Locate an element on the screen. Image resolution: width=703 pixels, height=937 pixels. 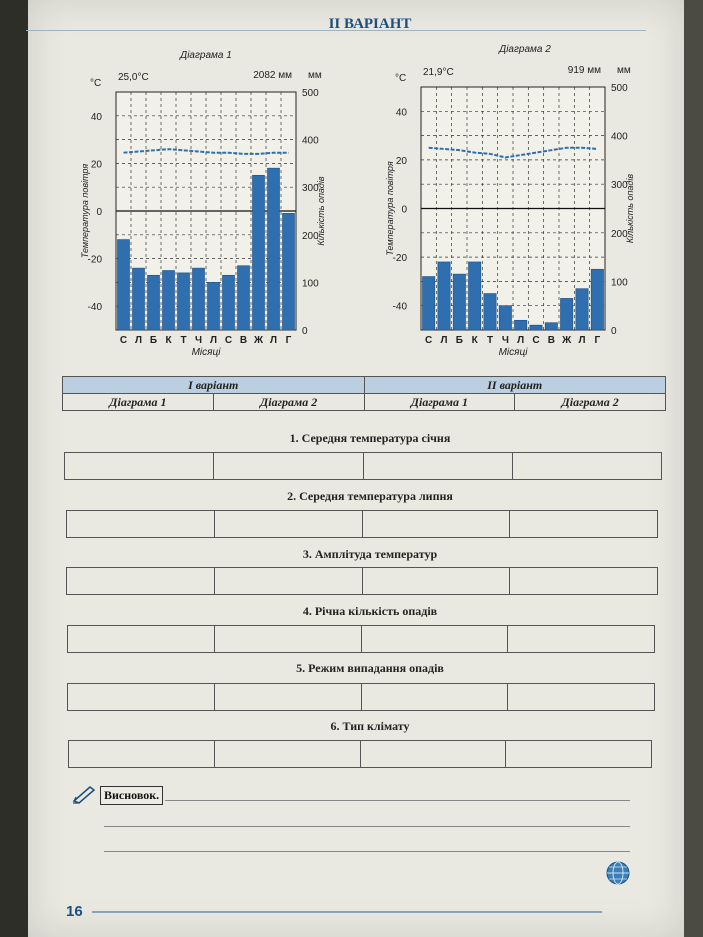
variant-title: ІІ ВАРІАНТ is located at coordinates (370, 24).